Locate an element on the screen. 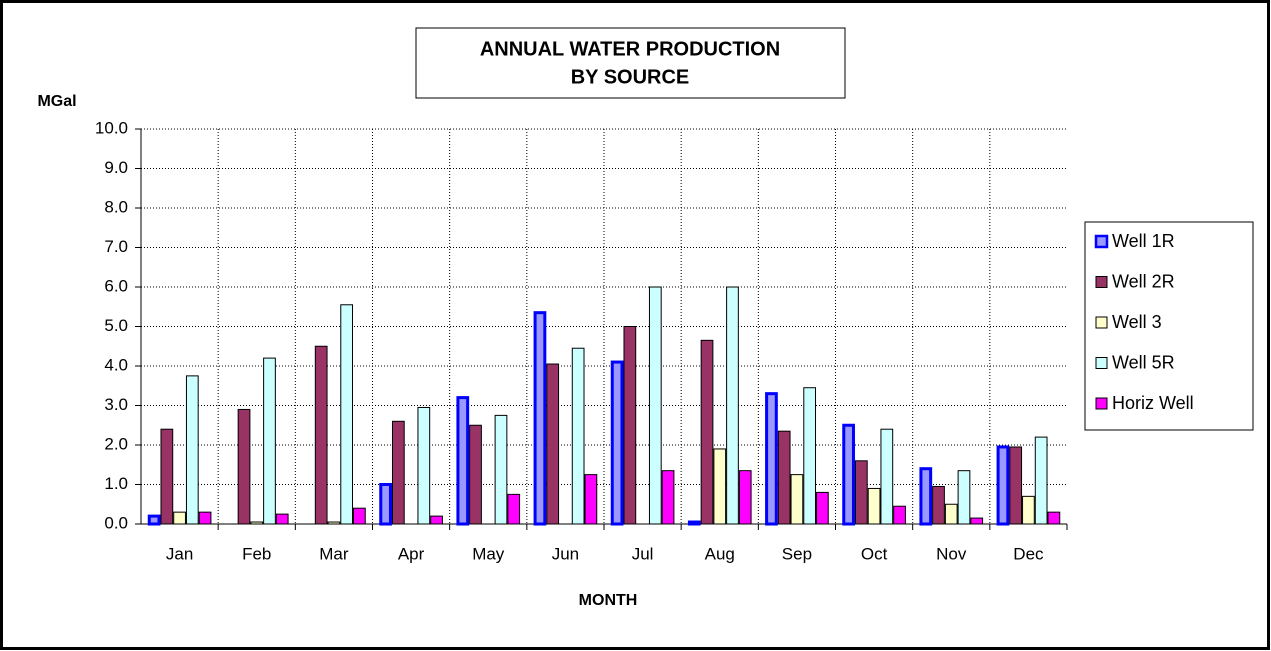 This screenshot has width=1271, height=651. title-box is located at coordinates (630, 63).